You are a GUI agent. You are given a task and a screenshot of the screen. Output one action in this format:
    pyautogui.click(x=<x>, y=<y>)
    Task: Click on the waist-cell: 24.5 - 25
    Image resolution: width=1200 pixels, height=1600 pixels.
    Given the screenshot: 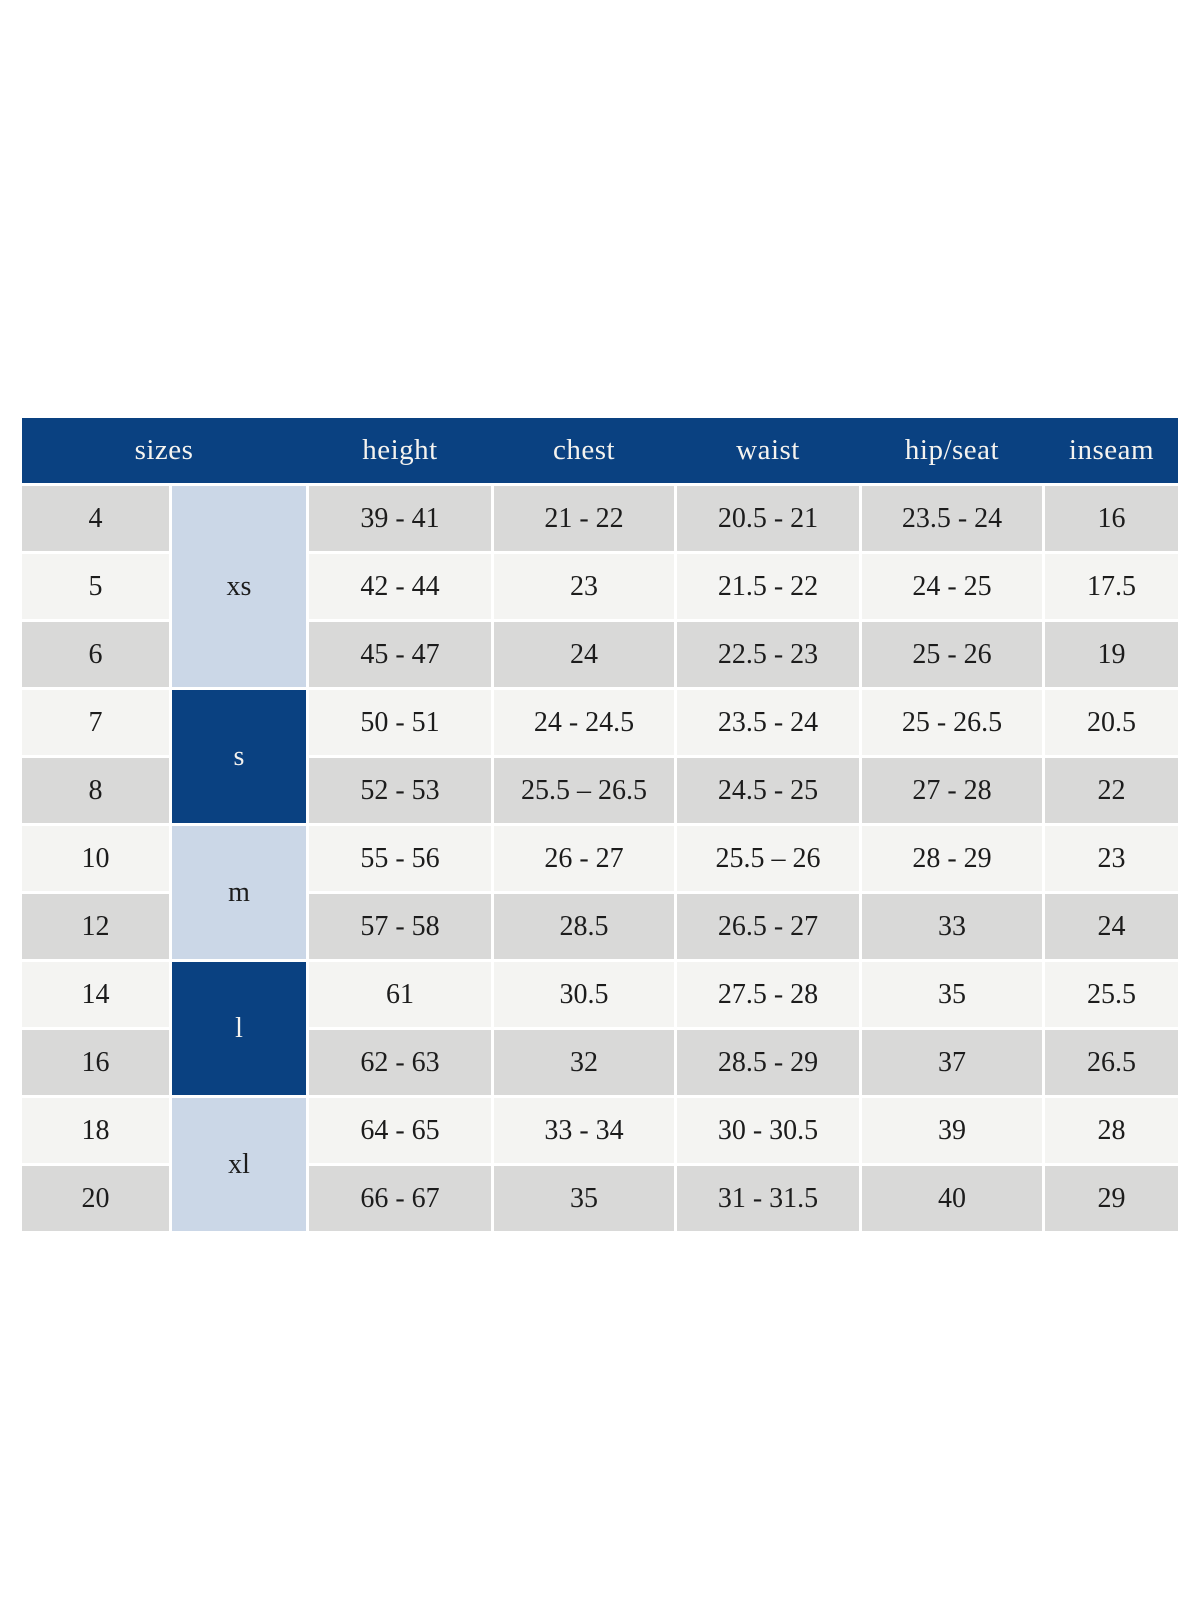 What is the action you would take?
    pyautogui.click(x=768, y=790)
    